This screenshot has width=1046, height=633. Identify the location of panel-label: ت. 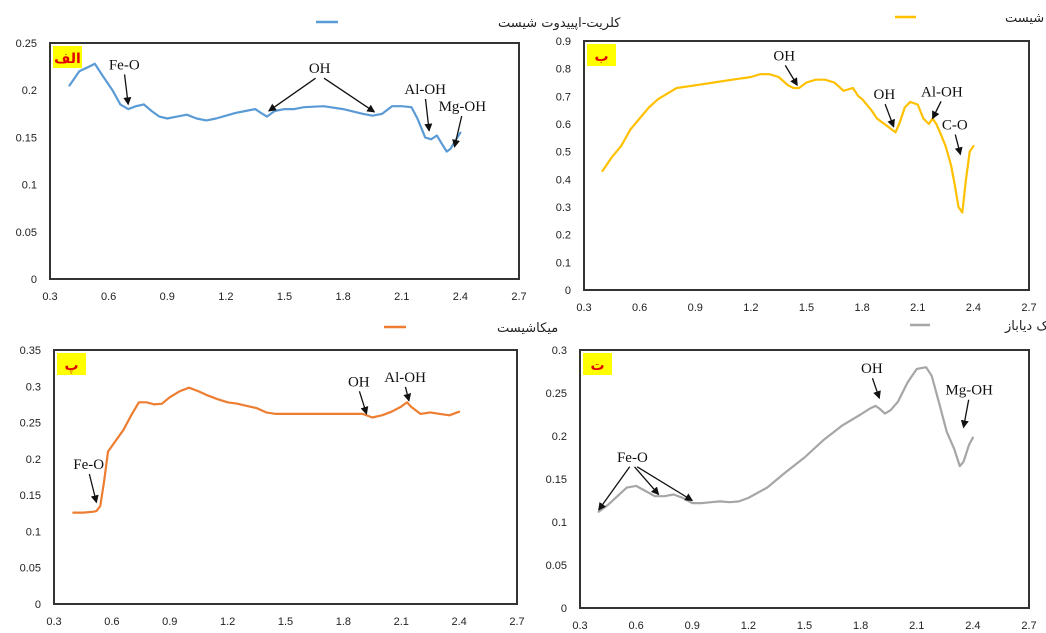
(597, 366).